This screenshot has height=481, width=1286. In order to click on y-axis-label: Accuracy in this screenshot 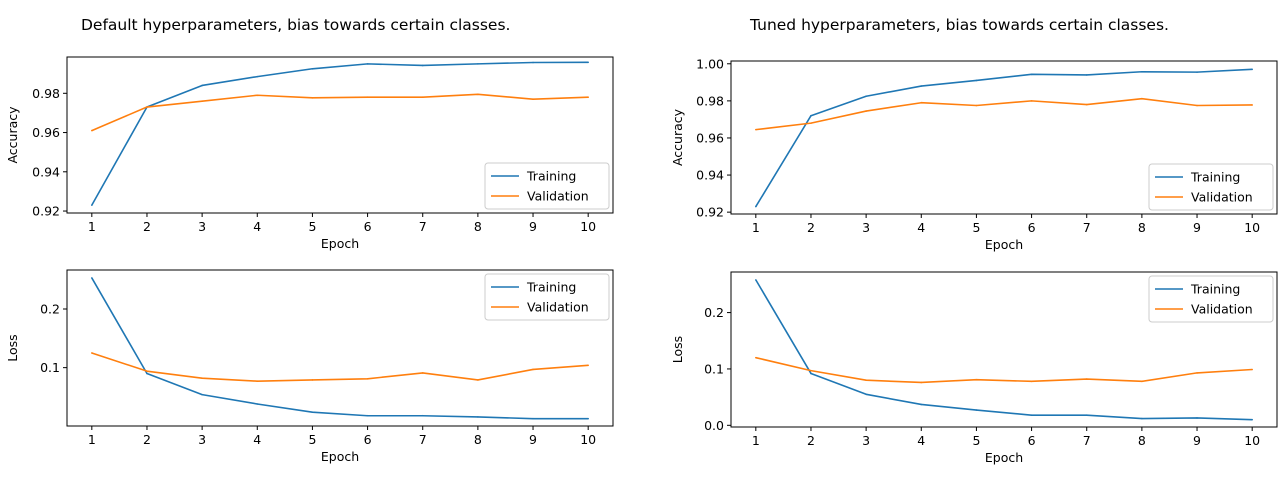, I will do `click(12, 135)`.